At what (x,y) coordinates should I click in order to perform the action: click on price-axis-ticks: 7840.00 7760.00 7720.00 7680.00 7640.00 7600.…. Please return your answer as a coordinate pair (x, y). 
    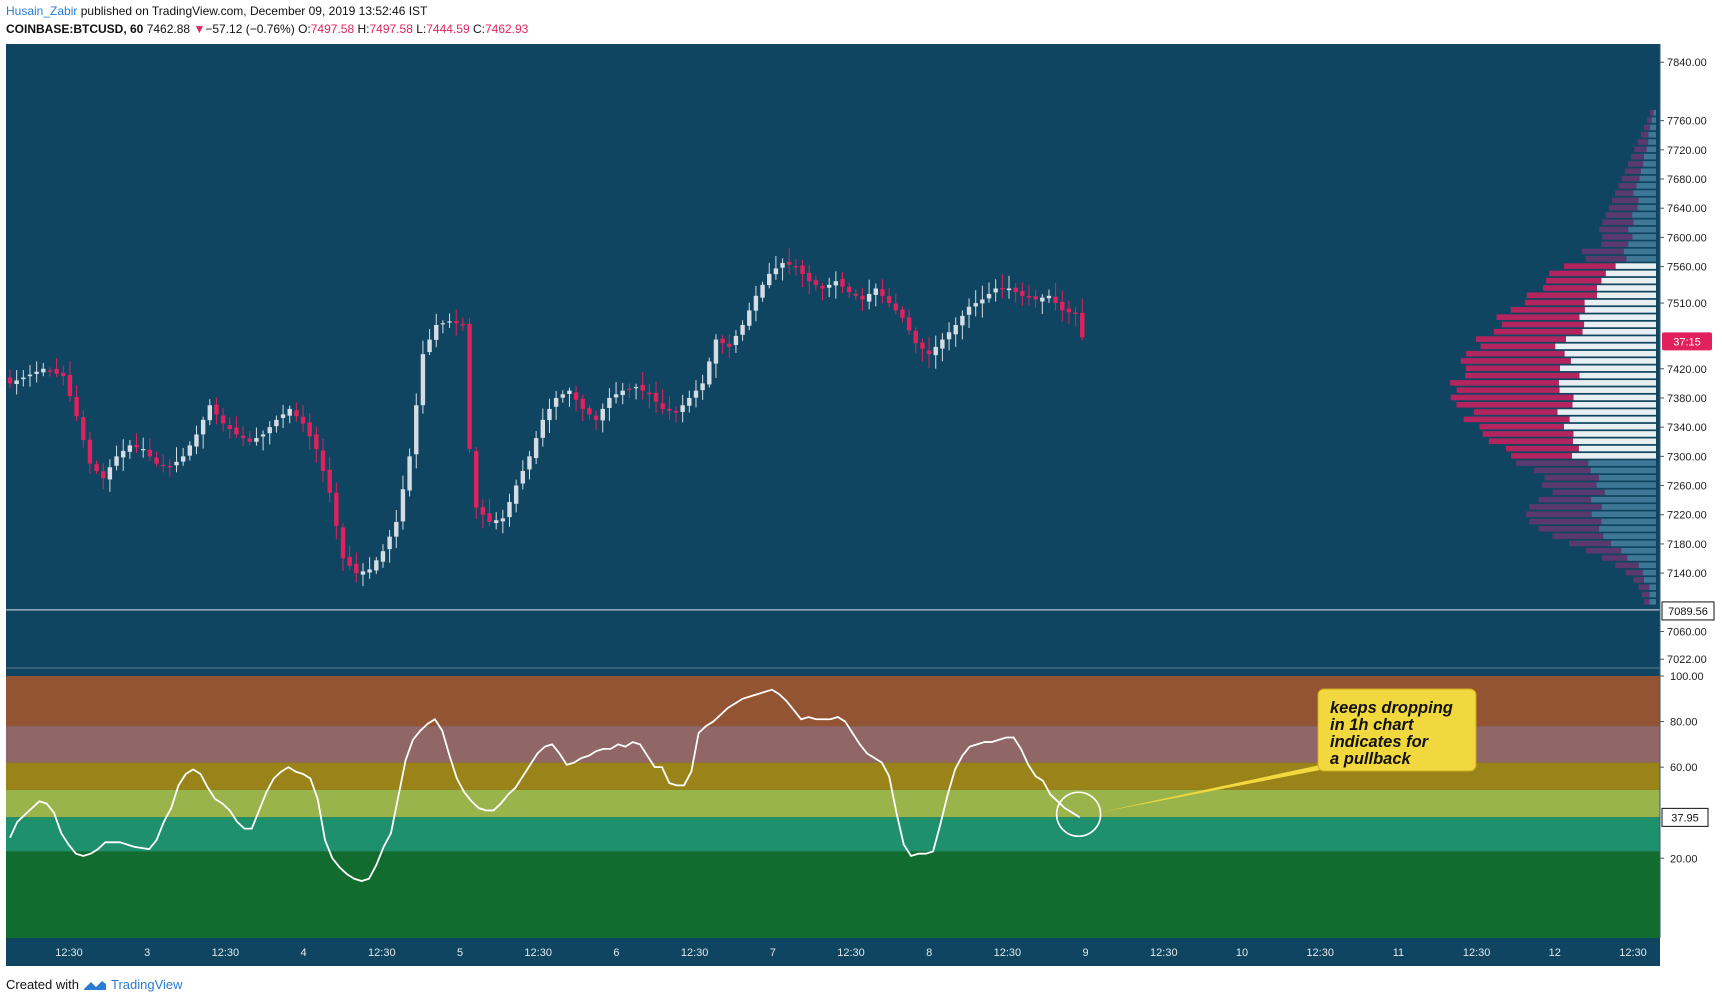
    Looking at the image, I should click on (1683, 361).